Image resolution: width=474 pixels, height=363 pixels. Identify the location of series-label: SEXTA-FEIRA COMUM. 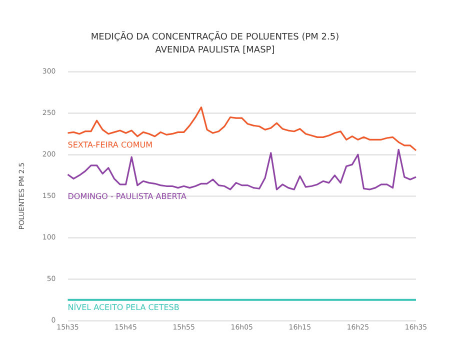
(110, 145).